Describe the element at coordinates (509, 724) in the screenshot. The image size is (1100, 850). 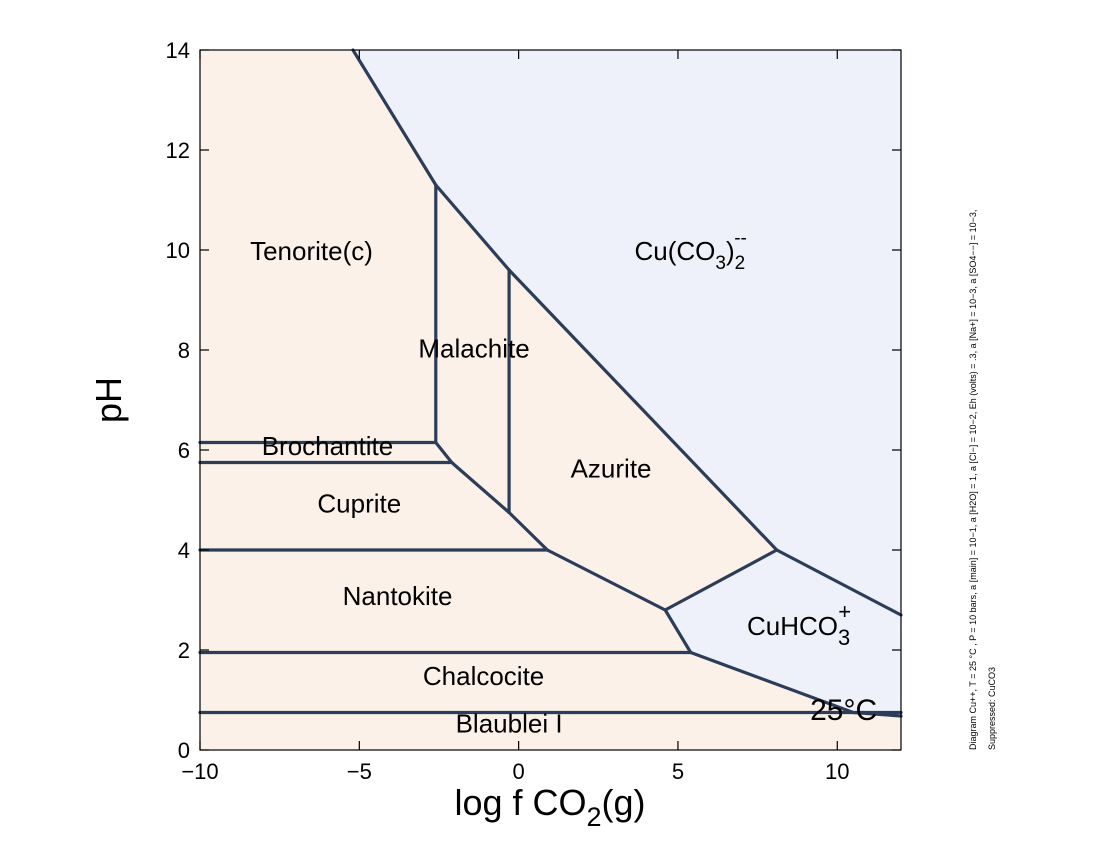
I see `label-blaublei: Blaublei I` at that location.